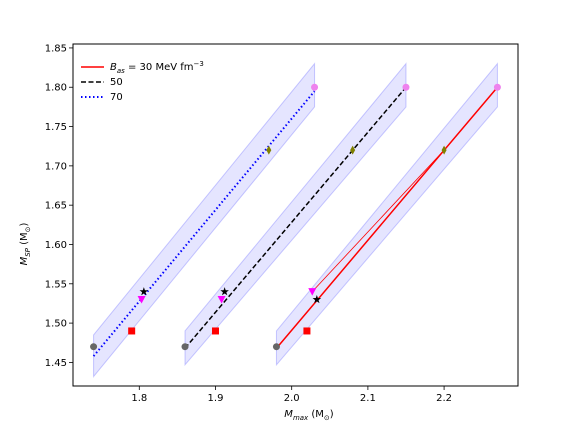 The image size is (581, 436). I want to click on y-tick-label-7: 1.80, so click(56, 88).